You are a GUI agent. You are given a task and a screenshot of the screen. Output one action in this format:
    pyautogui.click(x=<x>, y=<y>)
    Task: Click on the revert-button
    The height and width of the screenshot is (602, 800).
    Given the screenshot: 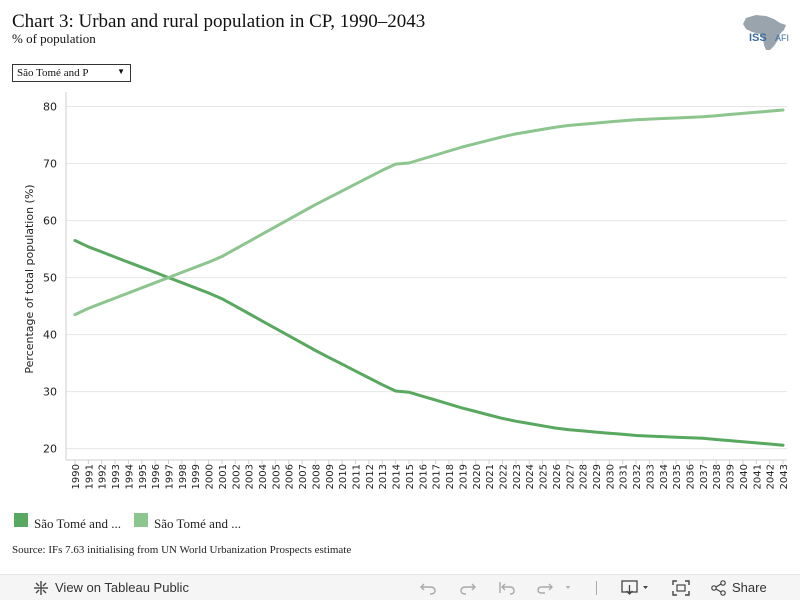 What is the action you would take?
    pyautogui.click(x=507, y=588)
    